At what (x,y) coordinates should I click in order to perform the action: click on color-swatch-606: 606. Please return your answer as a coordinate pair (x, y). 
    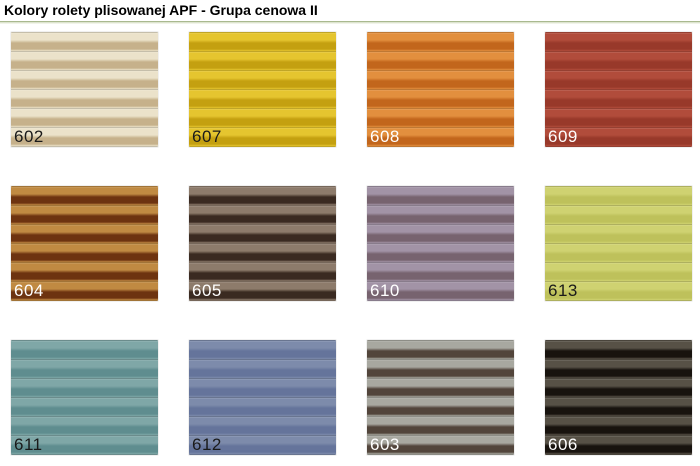
    Looking at the image, I should click on (618, 397).